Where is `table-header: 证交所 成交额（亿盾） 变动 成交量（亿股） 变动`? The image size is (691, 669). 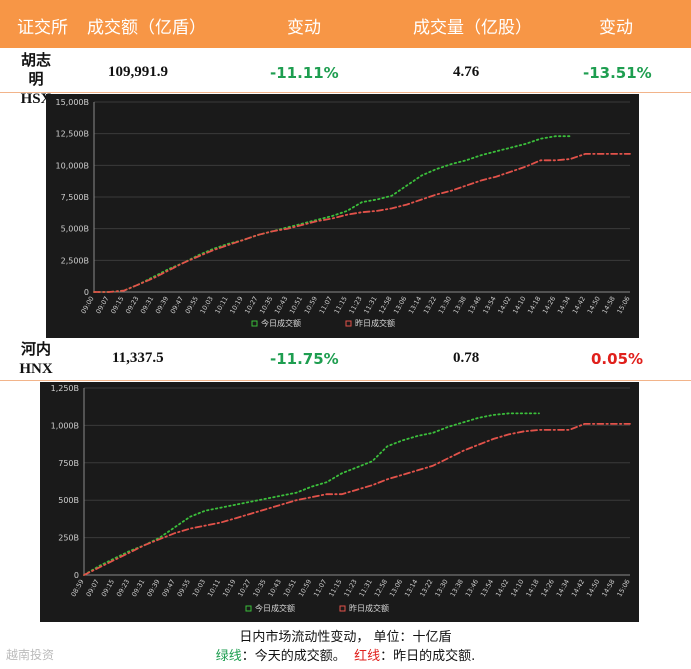
table-header: 证交所 成交额（亿盾） 变动 成交量（亿股） 变动 is located at coordinates (345, 24).